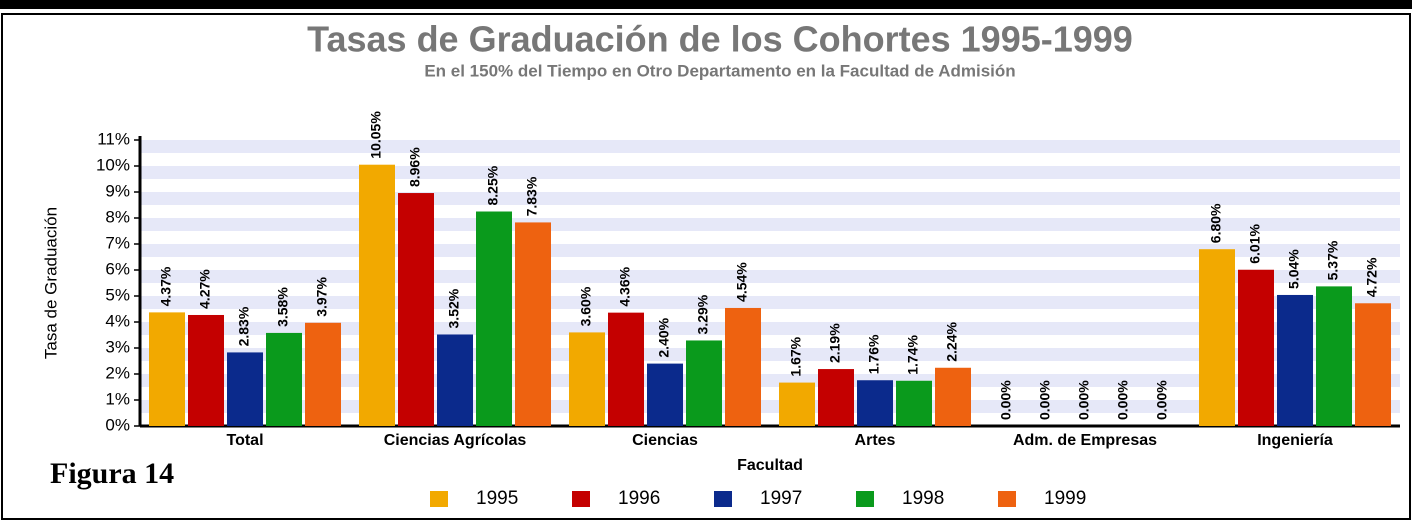  I want to click on x-tick-label: Adm. de Empresas, so click(1085, 440).